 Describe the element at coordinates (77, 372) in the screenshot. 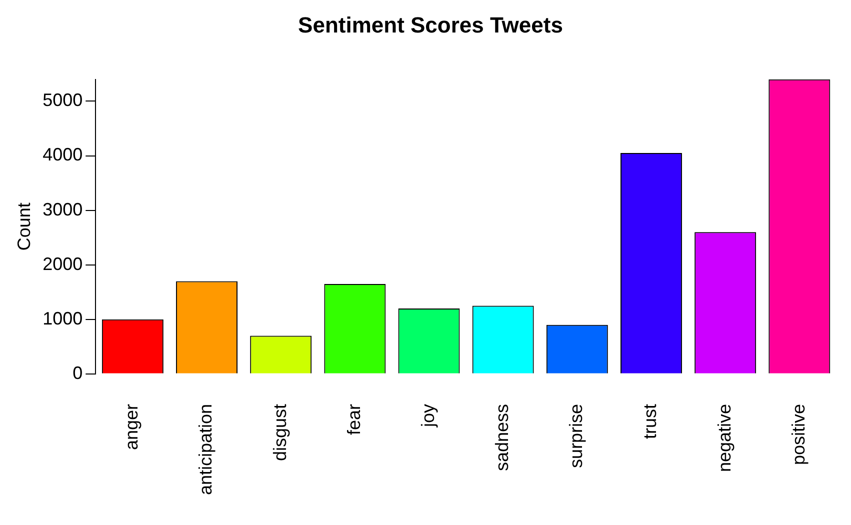

I see `y-tick-label: 0` at that location.